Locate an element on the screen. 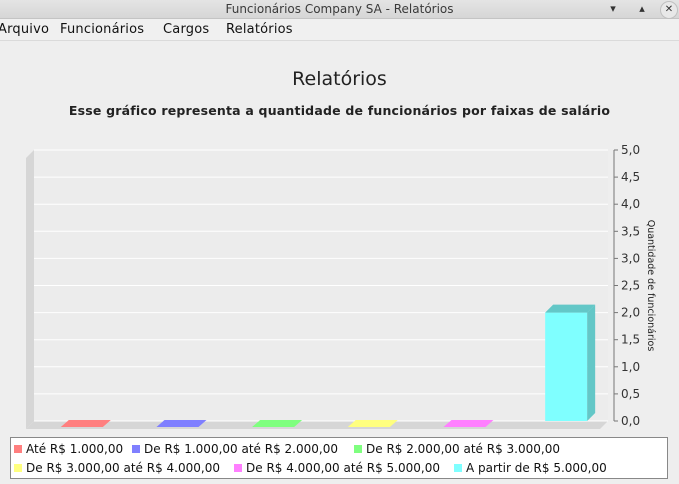 The height and width of the screenshot is (484, 679). legend-item: De R$ 1.000,00 até R$ 2.000,00 is located at coordinates (235, 449).